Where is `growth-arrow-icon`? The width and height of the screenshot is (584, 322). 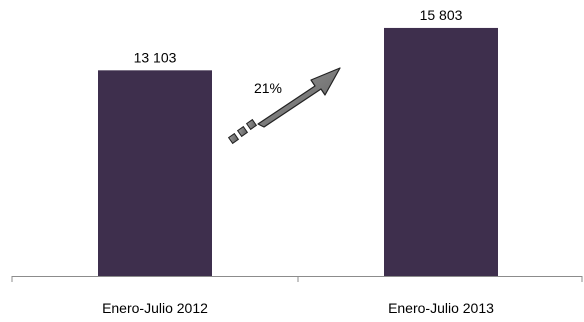
growth-arrow-icon is located at coordinates (284, 106).